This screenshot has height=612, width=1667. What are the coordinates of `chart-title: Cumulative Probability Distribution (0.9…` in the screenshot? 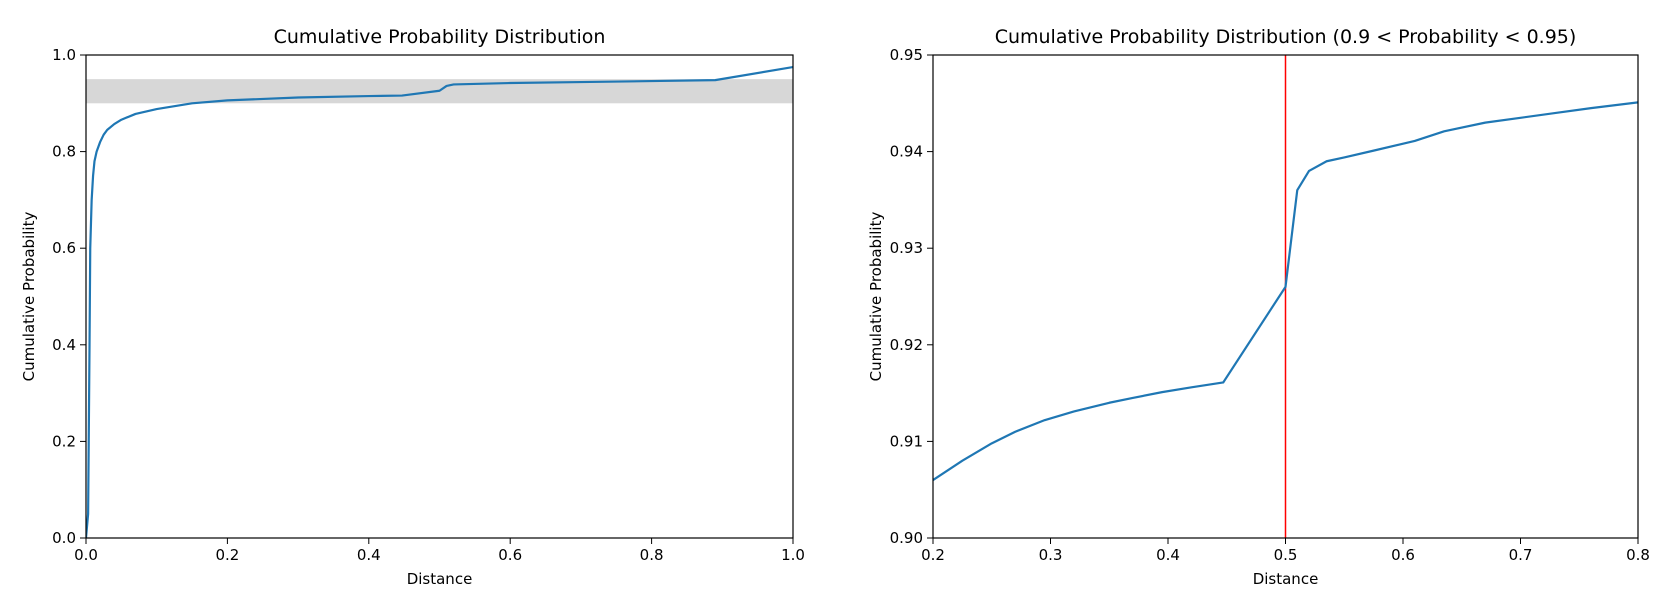 It's located at (1286, 37).